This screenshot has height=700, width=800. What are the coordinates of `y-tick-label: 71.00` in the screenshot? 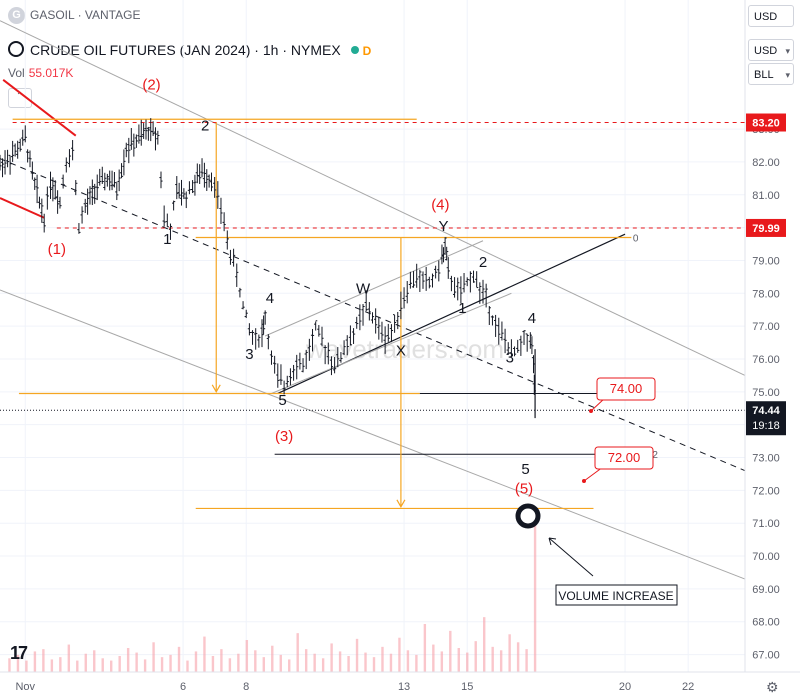 It's located at (766, 524).